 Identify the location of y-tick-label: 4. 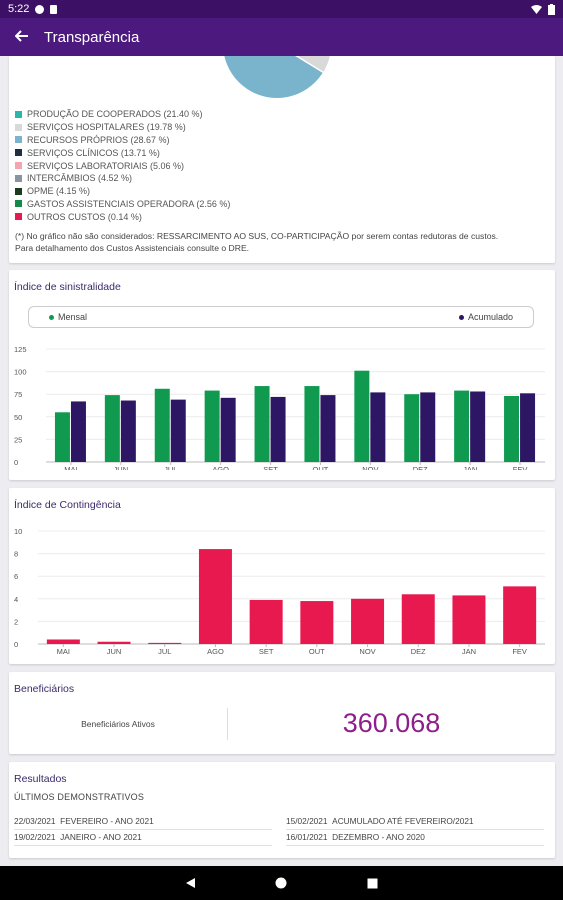
(16, 599).